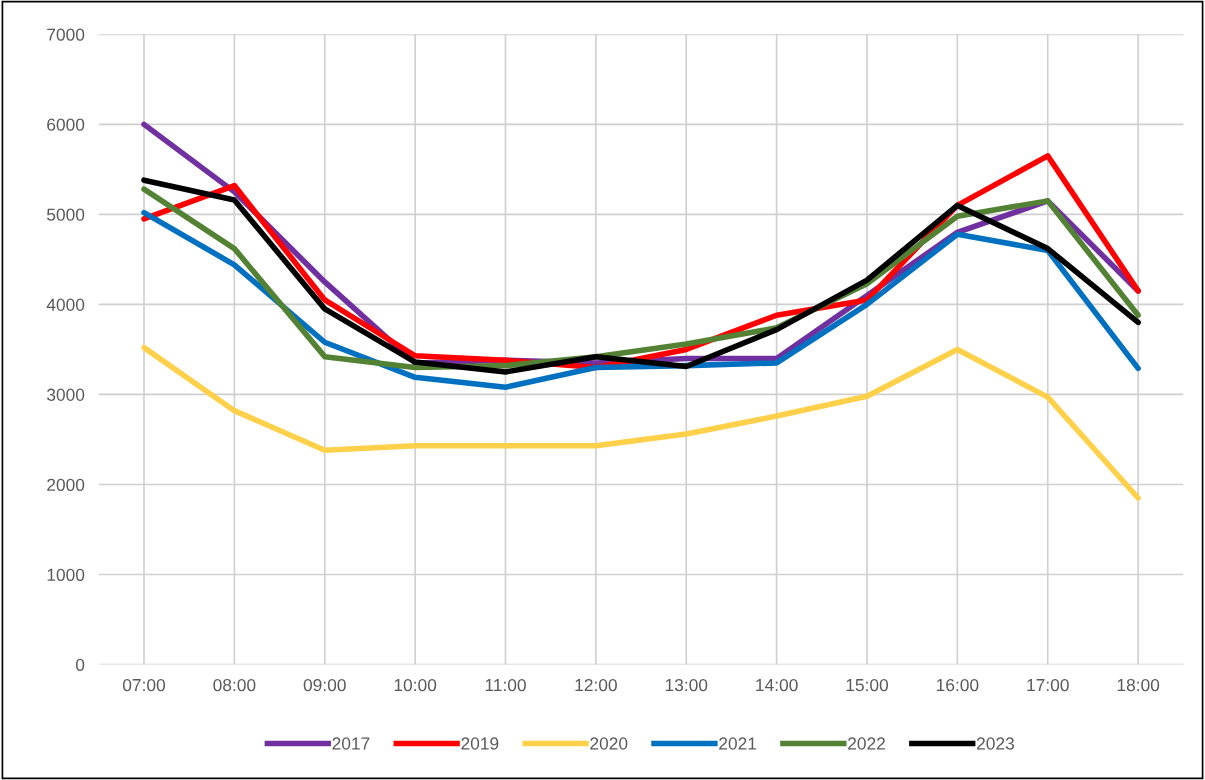 The width and height of the screenshot is (1205, 780). I want to click on legend-label: 2021, so click(738, 743).